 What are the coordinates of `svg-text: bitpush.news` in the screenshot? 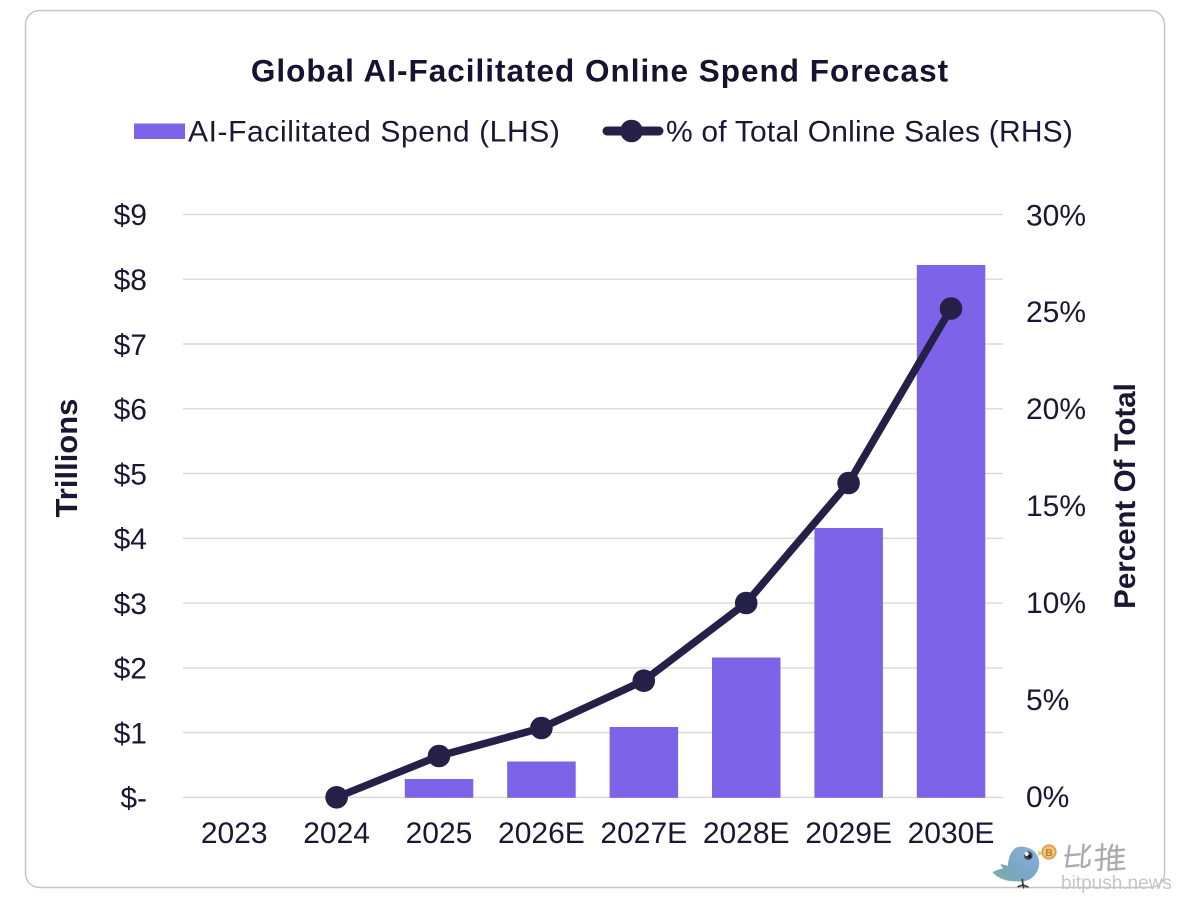 It's located at (1116, 883).